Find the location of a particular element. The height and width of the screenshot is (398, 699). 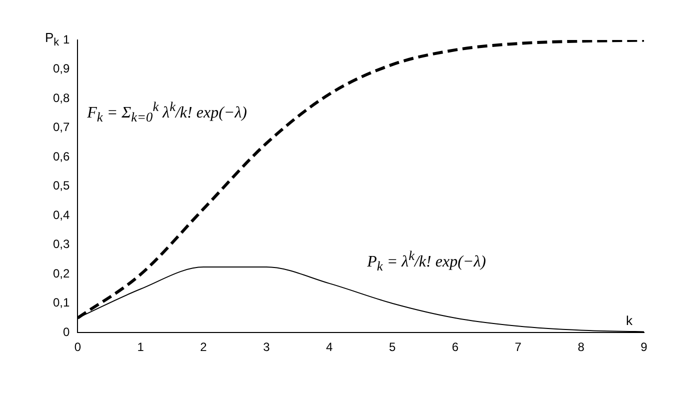

x-tick-label: 6 is located at coordinates (455, 347).